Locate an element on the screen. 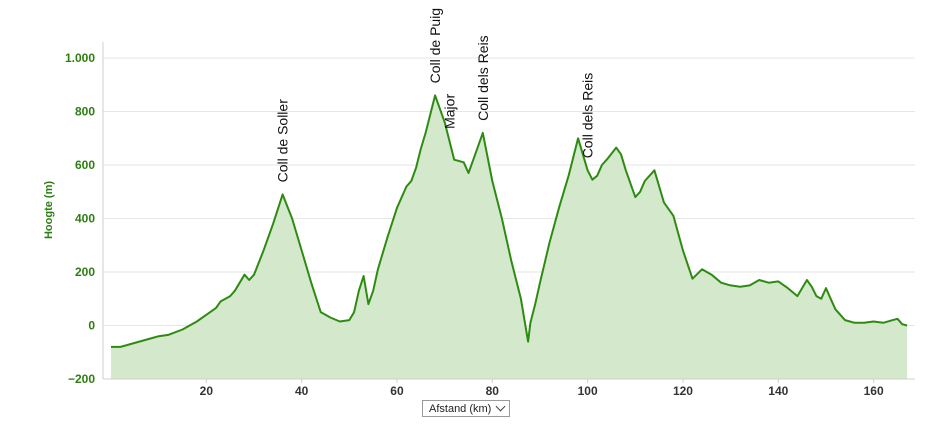  y-tick-label: 0 is located at coordinates (91, 326).